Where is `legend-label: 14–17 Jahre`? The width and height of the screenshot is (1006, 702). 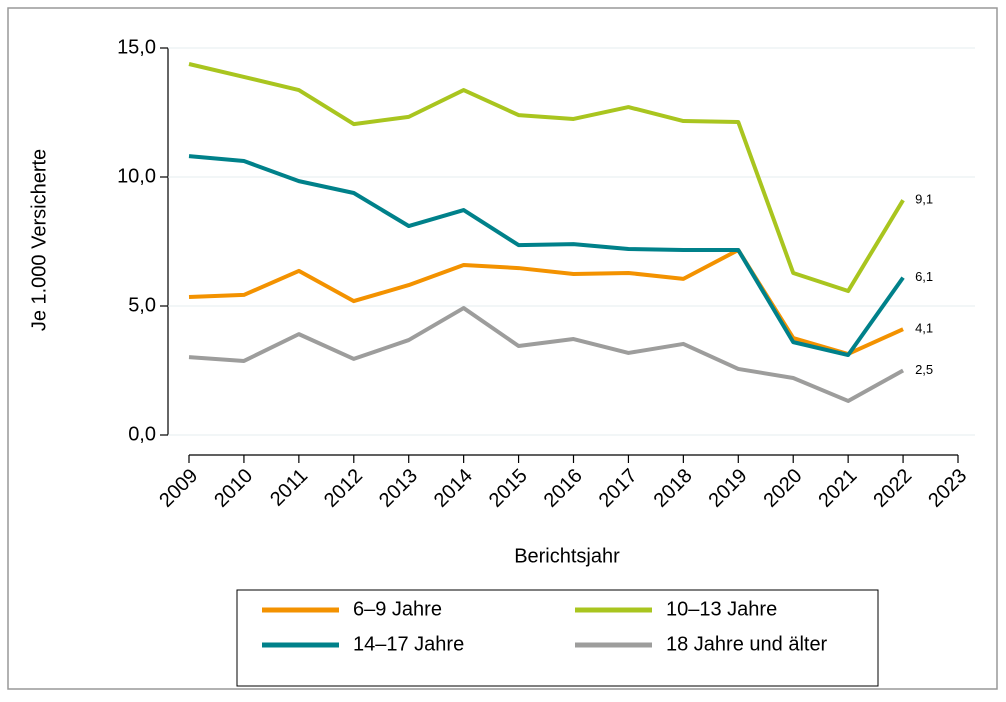 legend-label: 14–17 Jahre is located at coordinates (408, 644).